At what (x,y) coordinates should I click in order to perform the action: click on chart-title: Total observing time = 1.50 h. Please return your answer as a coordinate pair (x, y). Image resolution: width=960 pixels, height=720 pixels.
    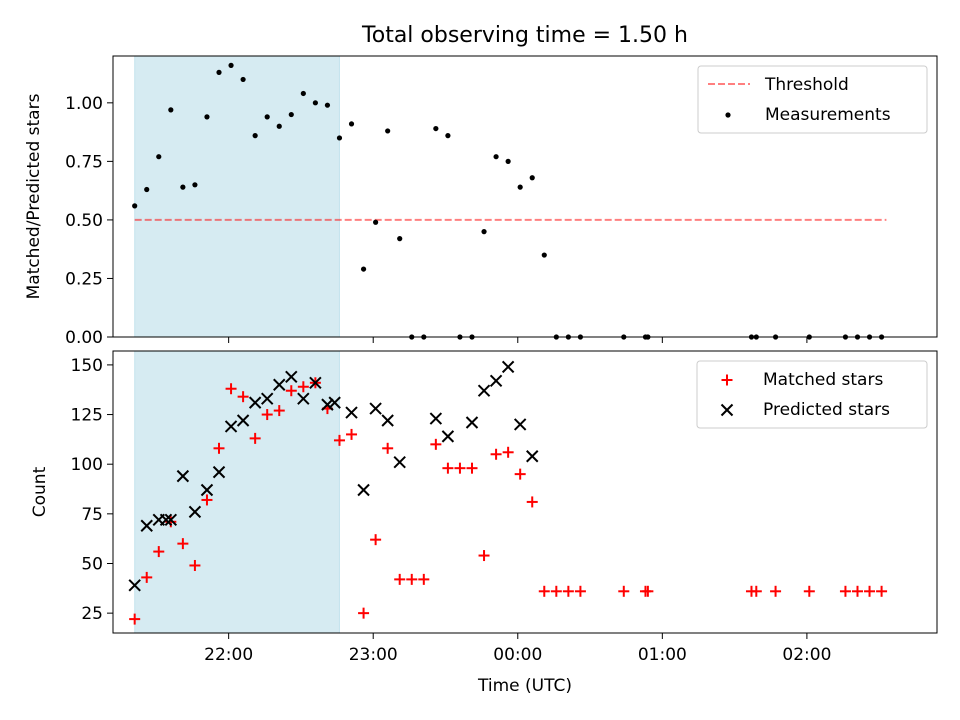
    Looking at the image, I should click on (524, 35).